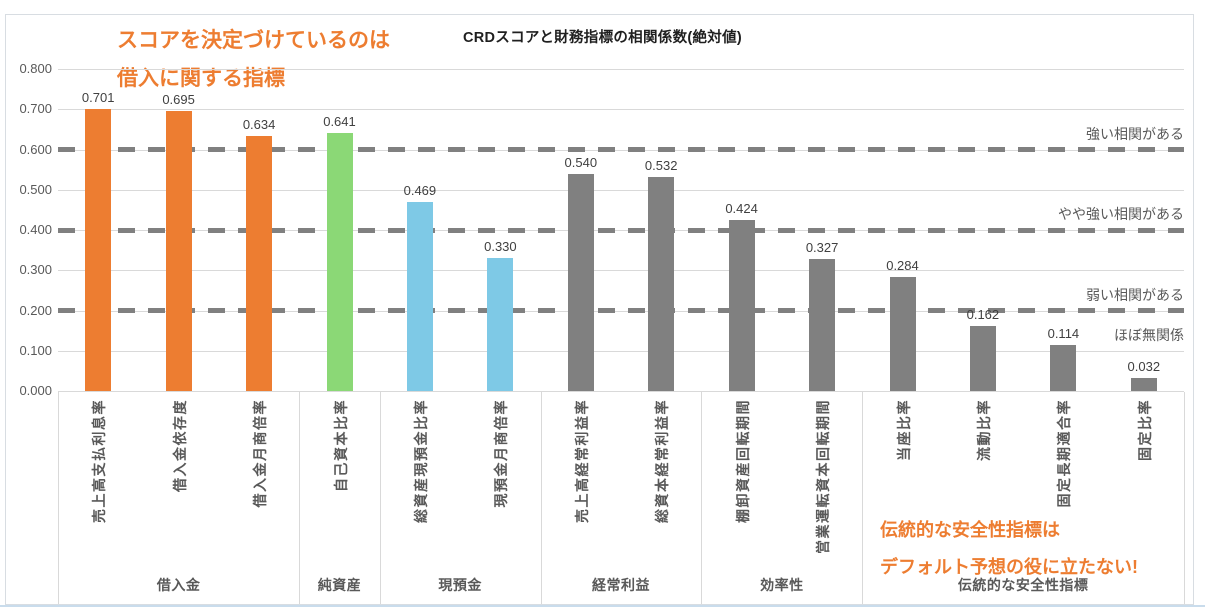 This screenshot has height=615, width=1205. I want to click on bar-value-label: 0.532, so click(661, 165).